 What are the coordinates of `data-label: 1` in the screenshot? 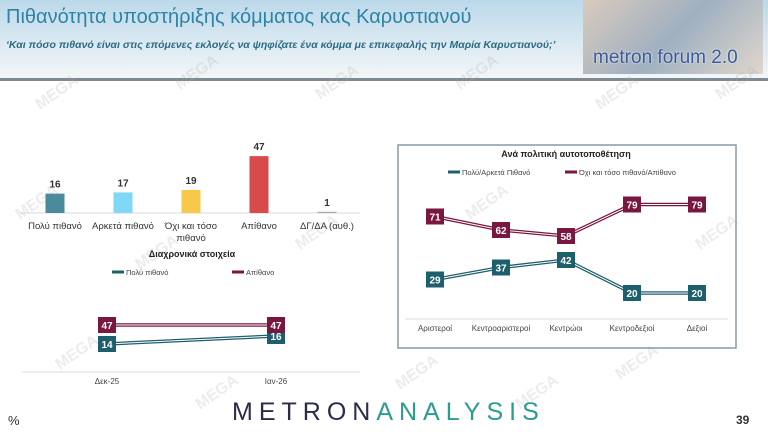 It's located at (327, 203).